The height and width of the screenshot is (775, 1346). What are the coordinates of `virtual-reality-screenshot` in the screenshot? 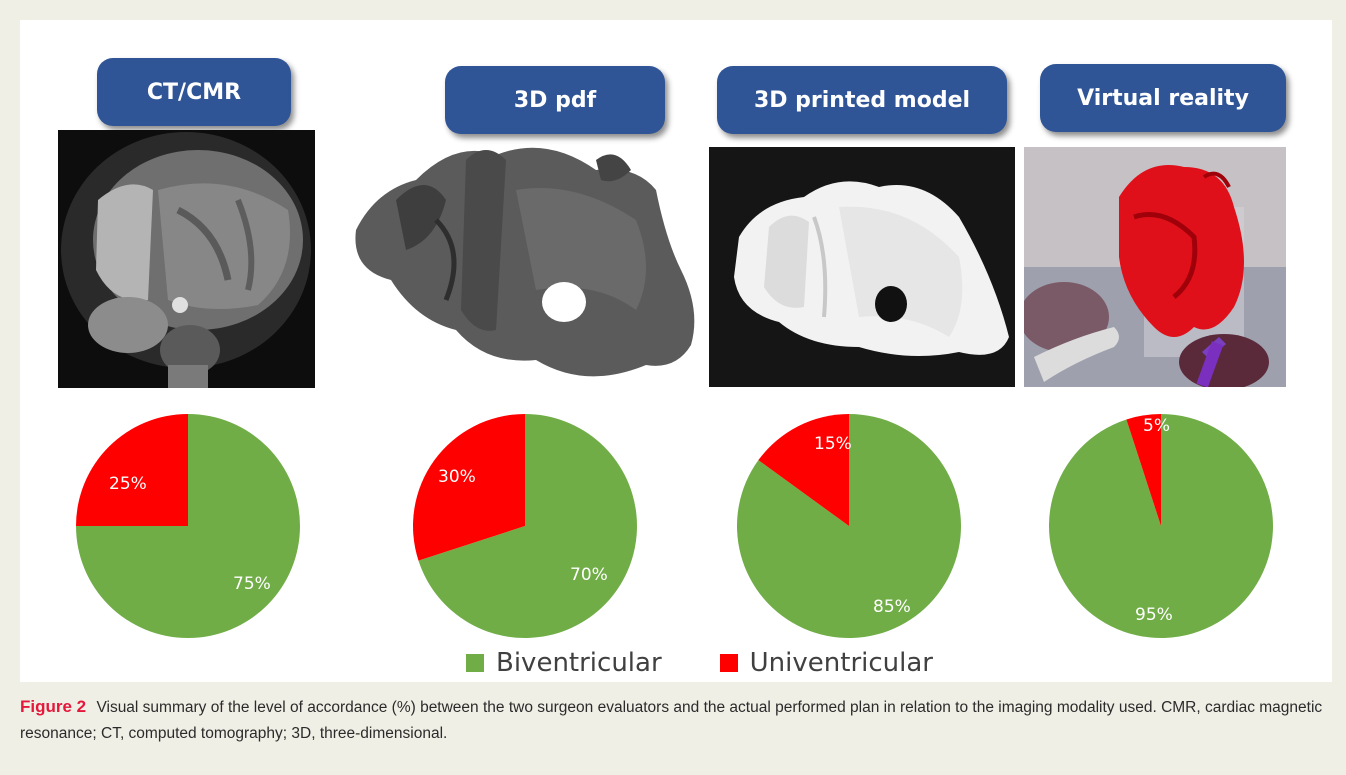 It's located at (1155, 267).